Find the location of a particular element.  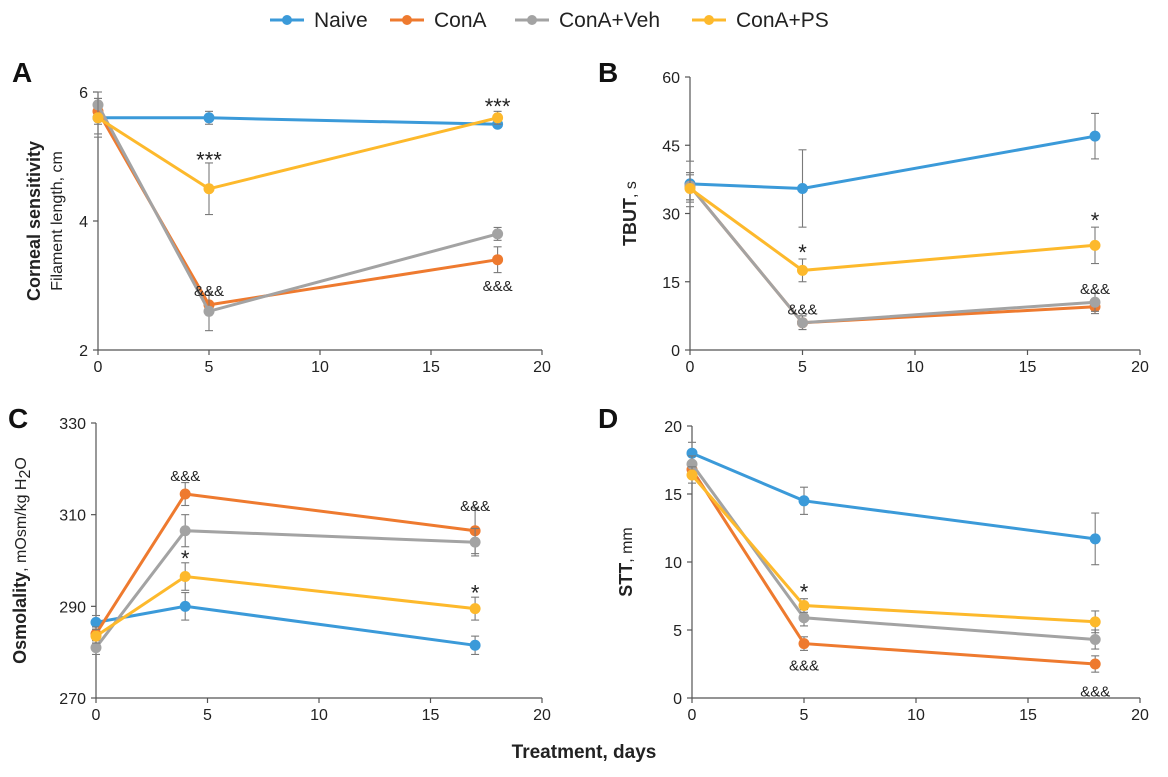

x-tick-label: 15 is located at coordinates (431, 715).